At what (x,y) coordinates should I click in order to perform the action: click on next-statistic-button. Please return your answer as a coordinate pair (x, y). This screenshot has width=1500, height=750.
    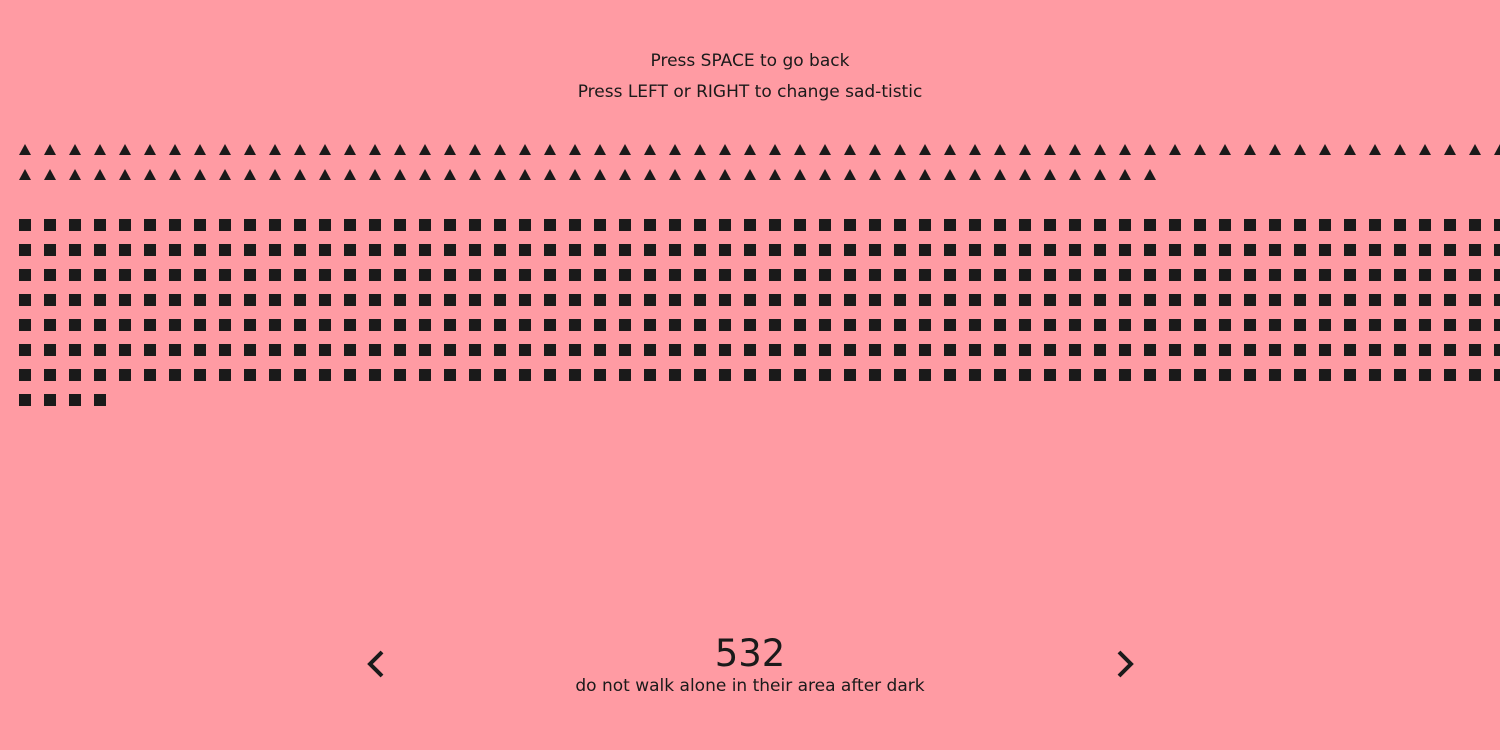
    Looking at the image, I should click on (1126, 664).